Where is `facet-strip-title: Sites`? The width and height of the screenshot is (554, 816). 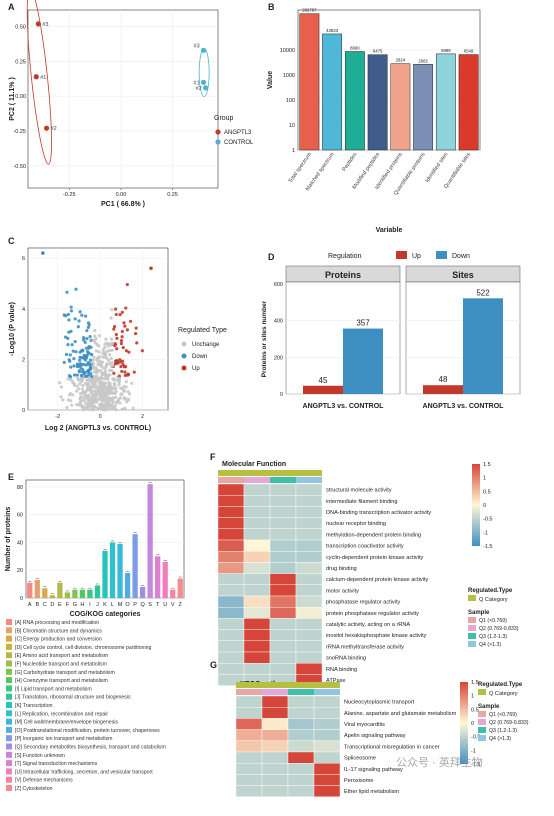
facet-strip-title: Sites is located at coordinates (463, 275).